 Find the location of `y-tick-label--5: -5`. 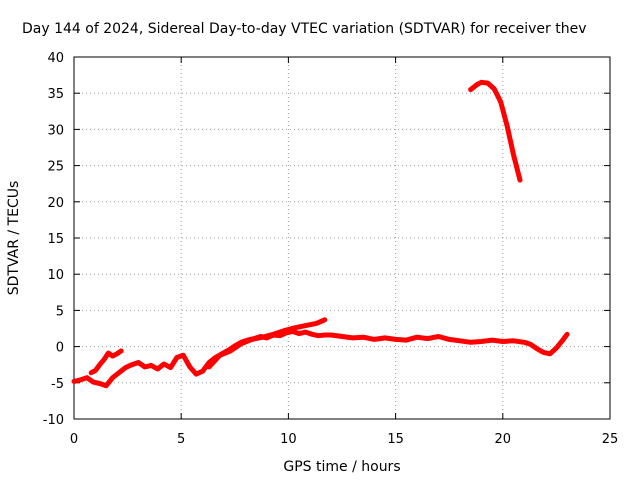

y-tick-label--5: -5 is located at coordinates (57, 384).